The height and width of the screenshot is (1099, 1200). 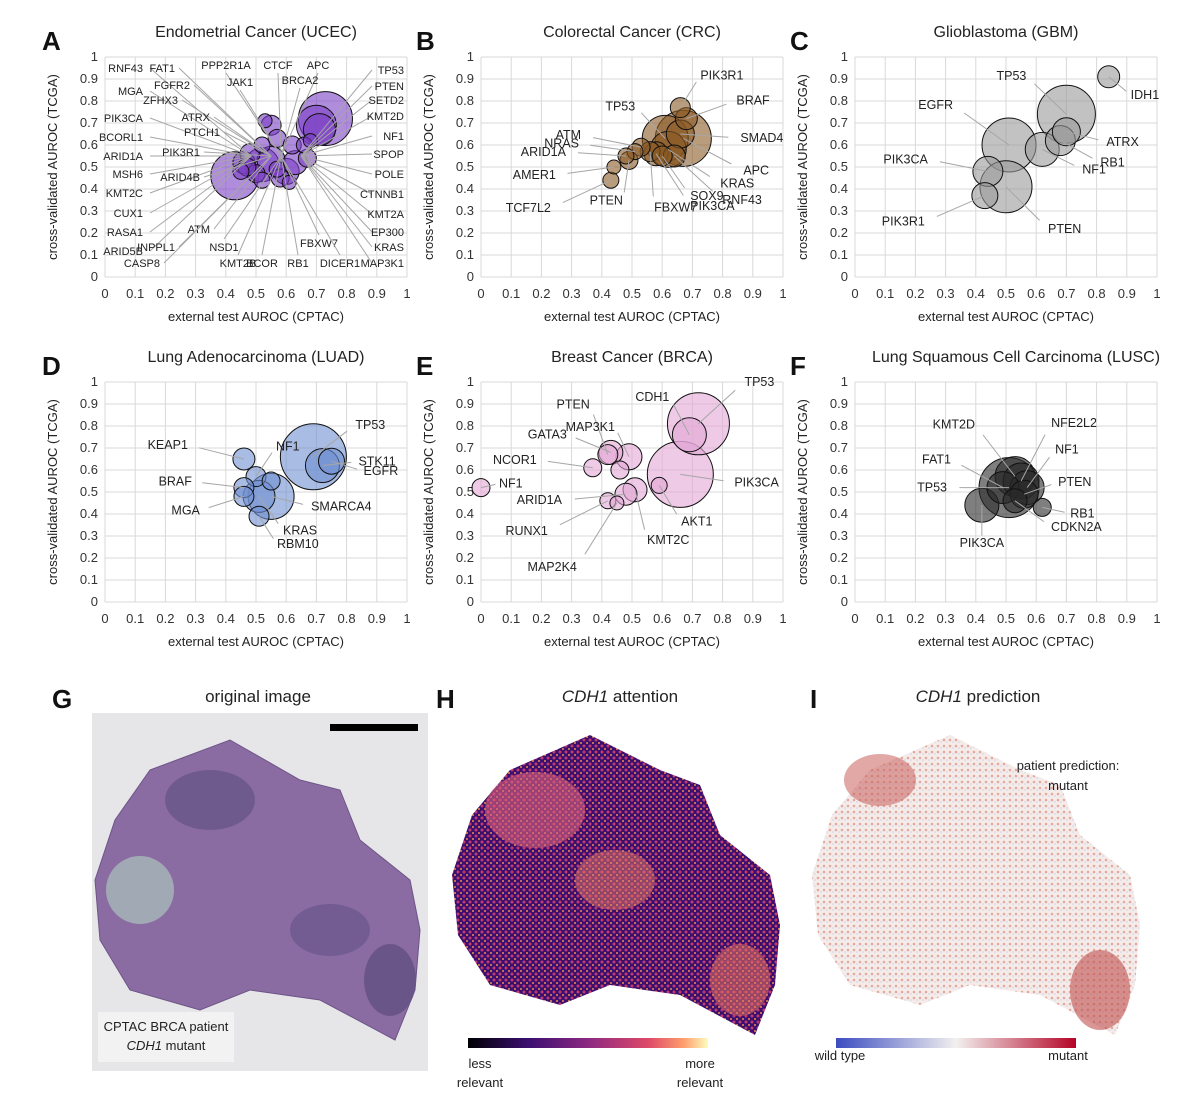 I want to click on gene-label-nf1: NF1, so click(x=288, y=447).